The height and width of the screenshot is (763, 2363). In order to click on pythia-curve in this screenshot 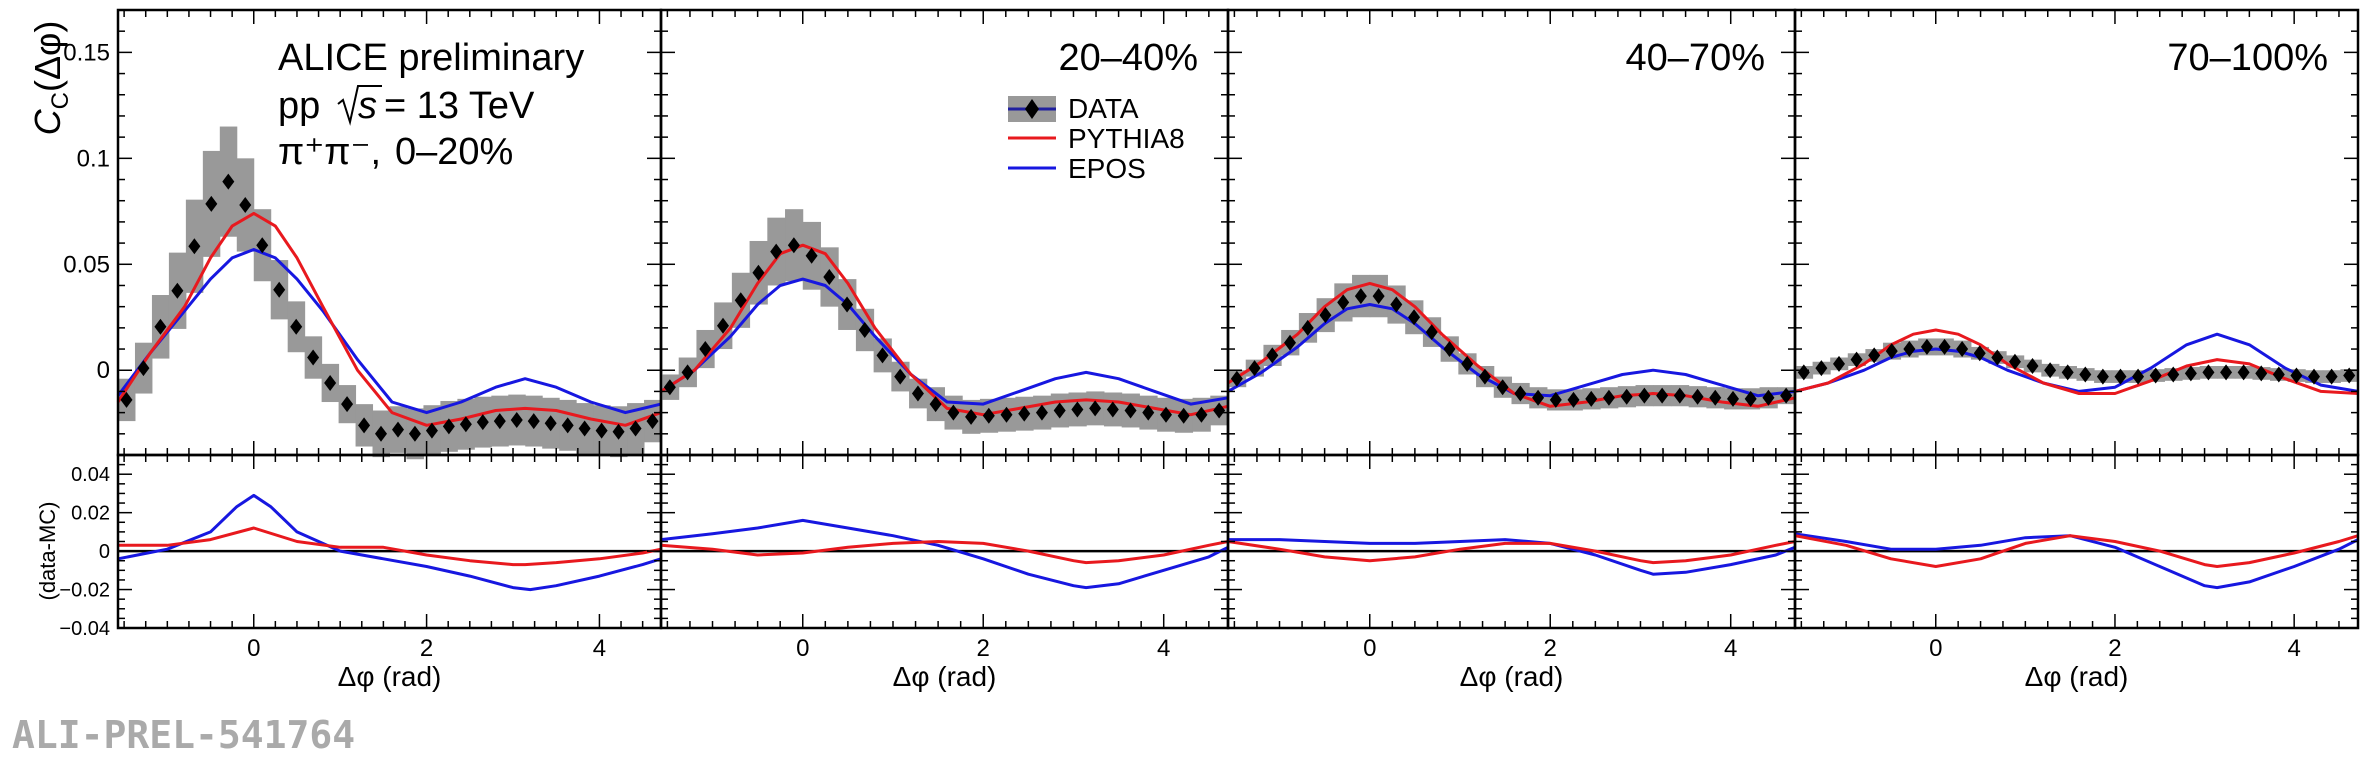, I will do `click(944, 330)`.